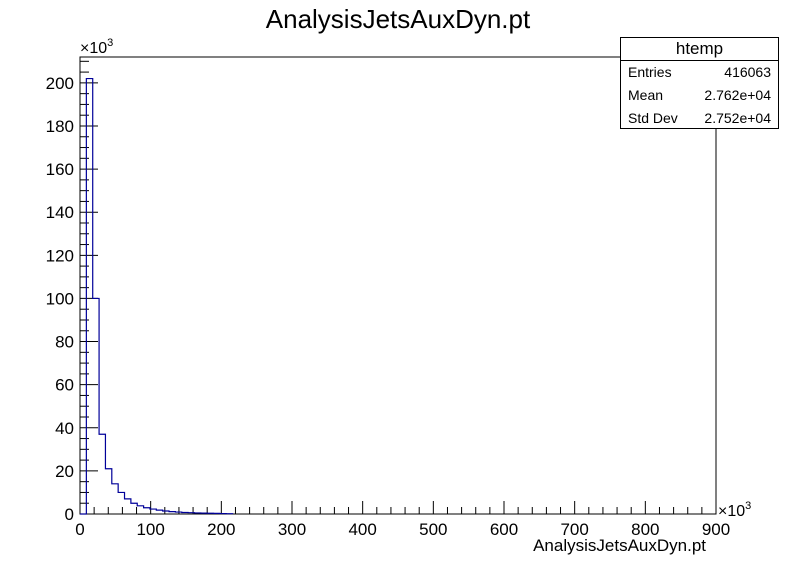  What do you see at coordinates (504, 529) in the screenshot?
I see `x-tick-label: 600` at bounding box center [504, 529].